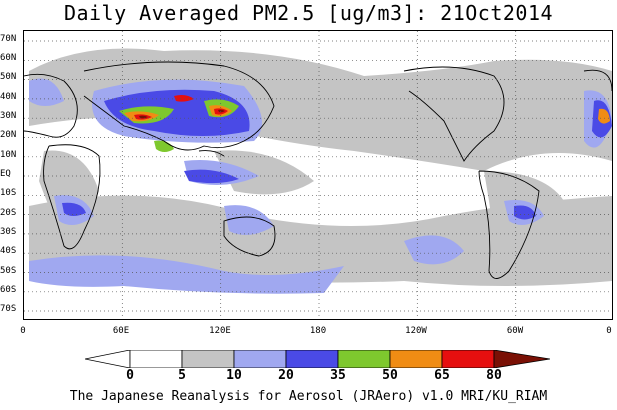  I want to click on lon-label: 60E, so click(121, 331).